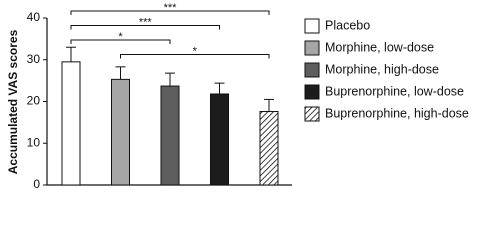 This screenshot has width=500, height=240. I want to click on legend-label: Buprenorphine, high-dose, so click(397, 113).